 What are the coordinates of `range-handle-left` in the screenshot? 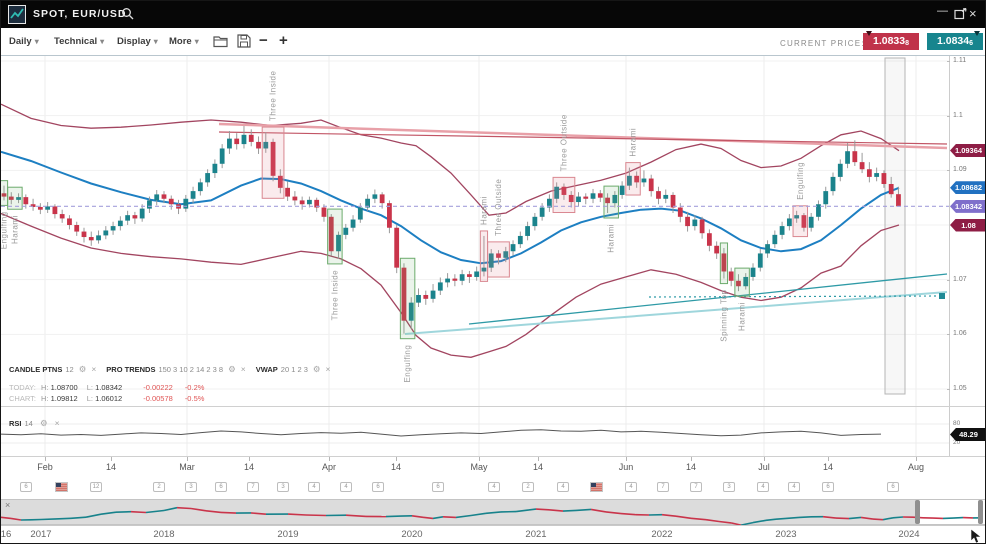 It's located at (917, 512).